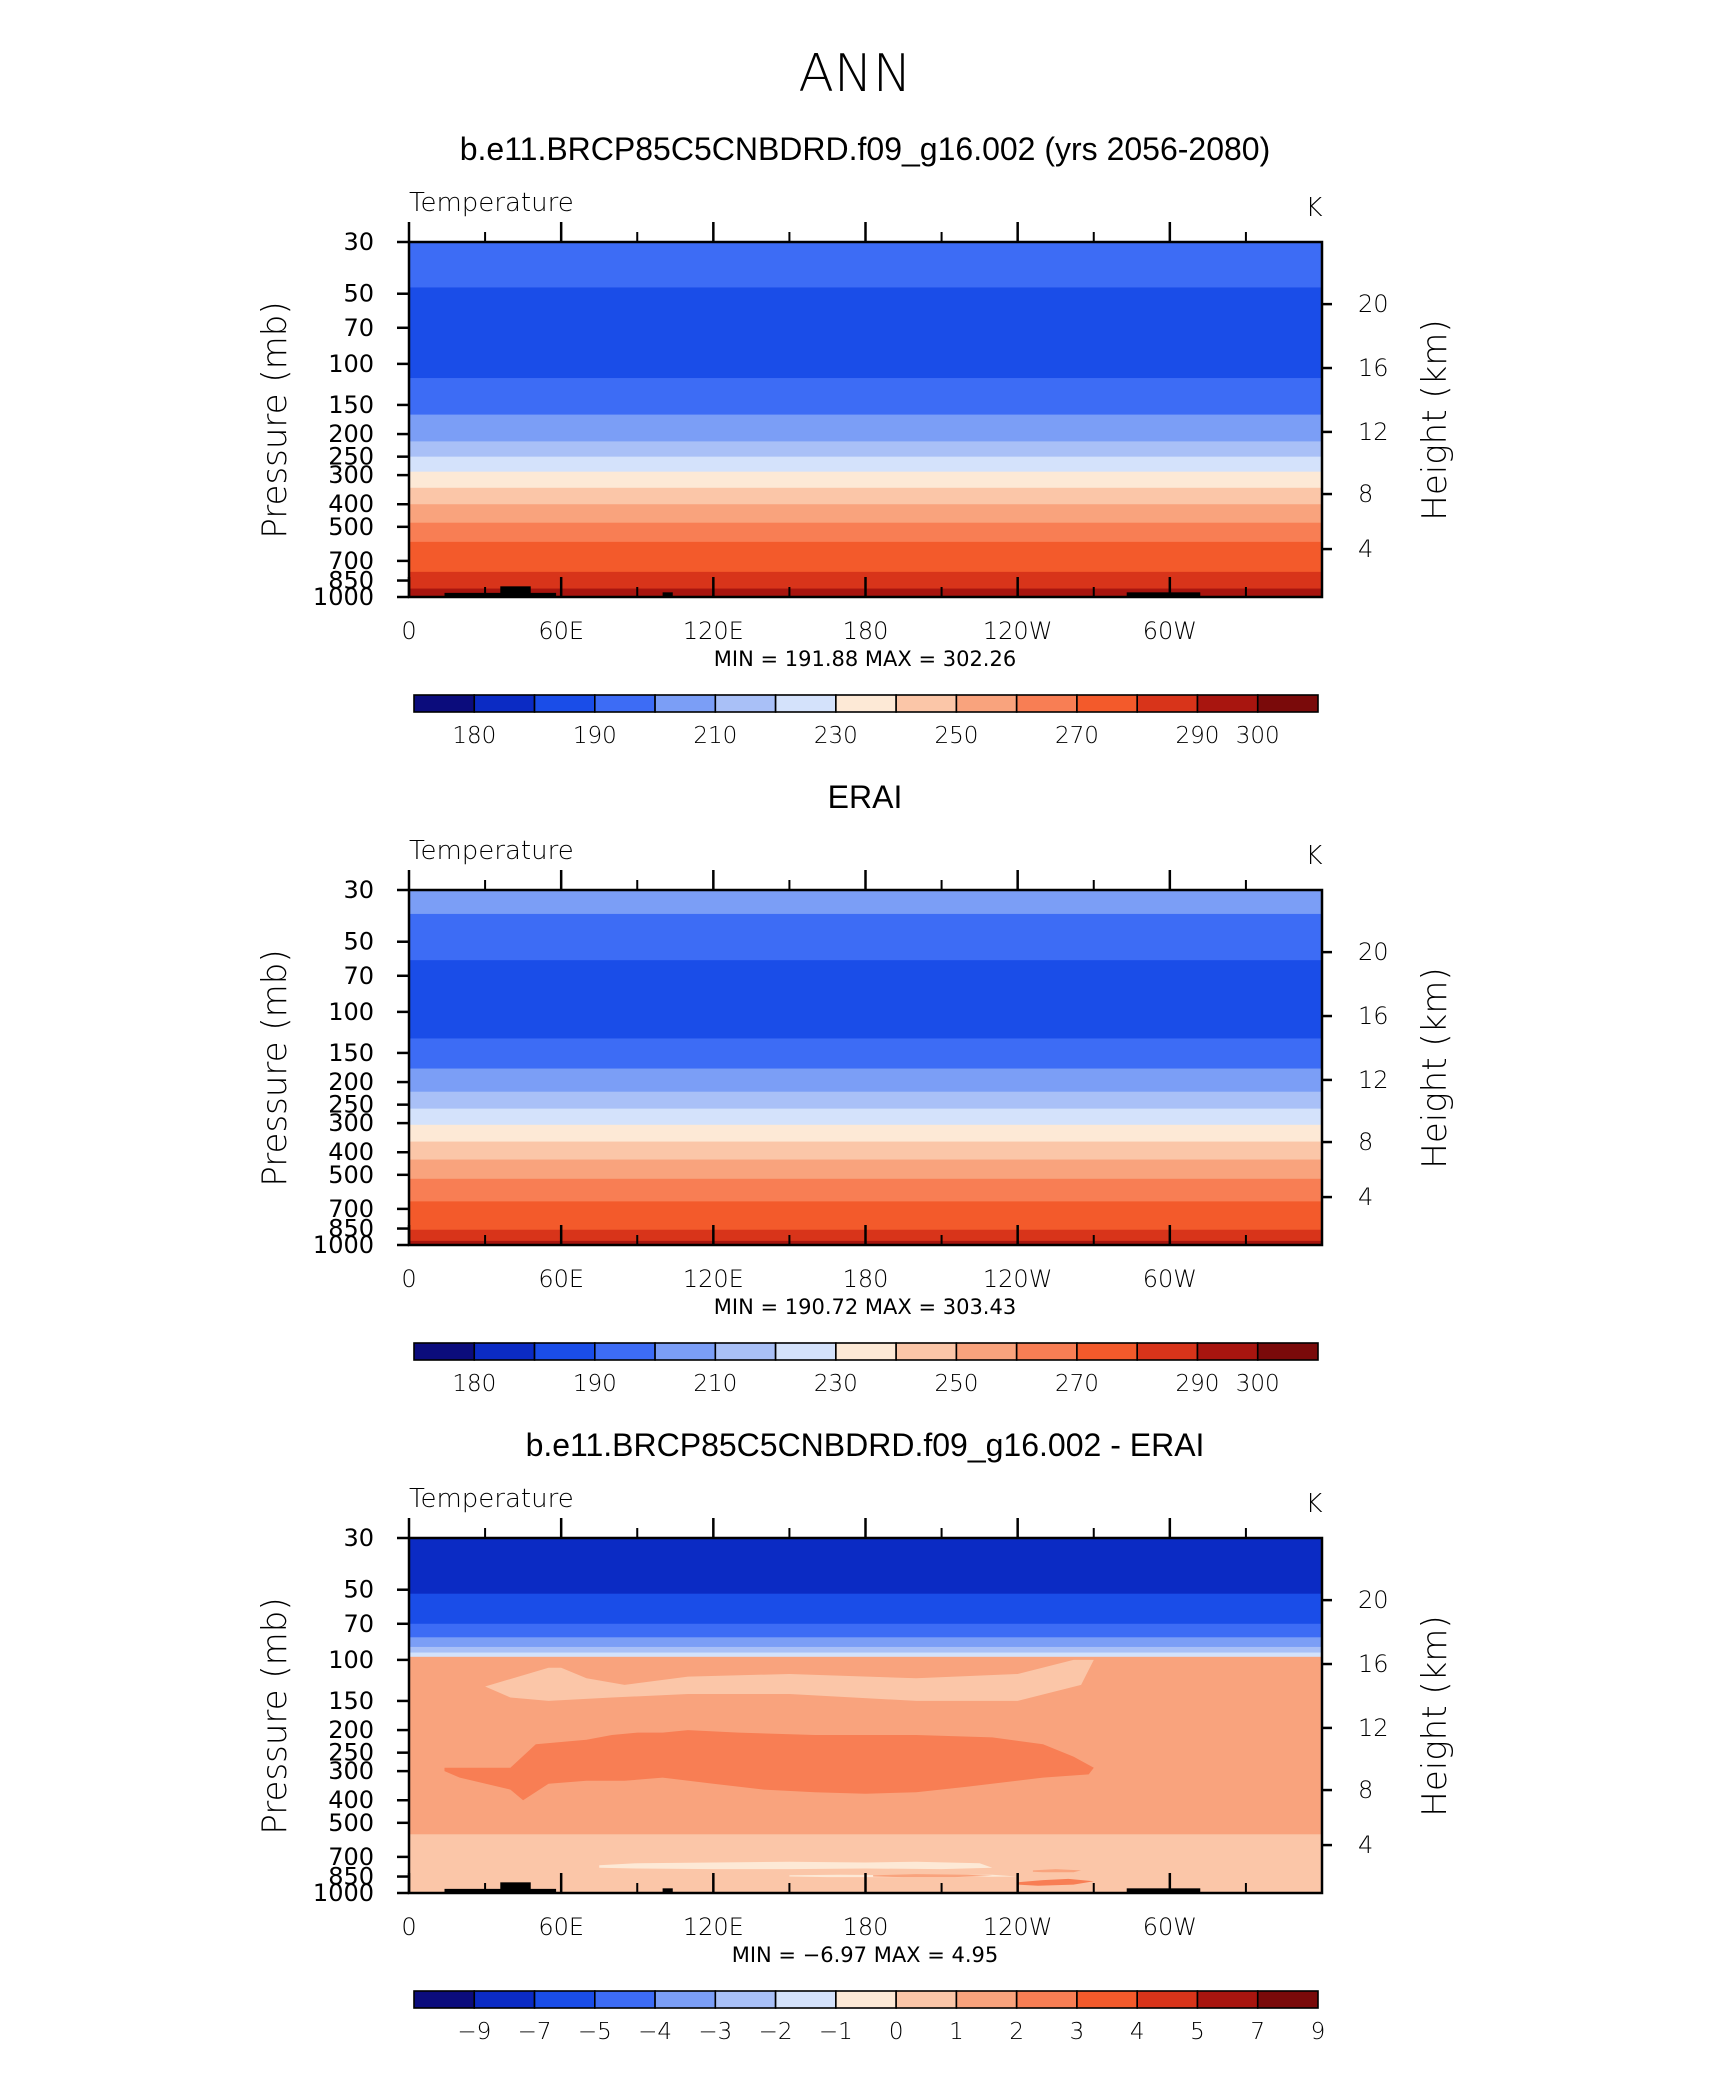 This screenshot has height=2074, width=1710. I want to click on colorbar-label: 3, so click(1077, 2032).